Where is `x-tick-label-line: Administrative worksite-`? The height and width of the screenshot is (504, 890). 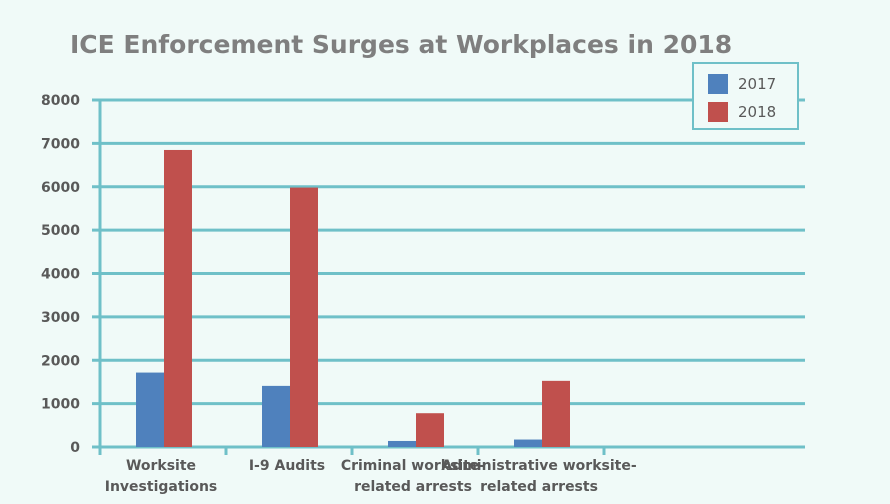 x-tick-label-line: Administrative worksite- is located at coordinates (539, 466).